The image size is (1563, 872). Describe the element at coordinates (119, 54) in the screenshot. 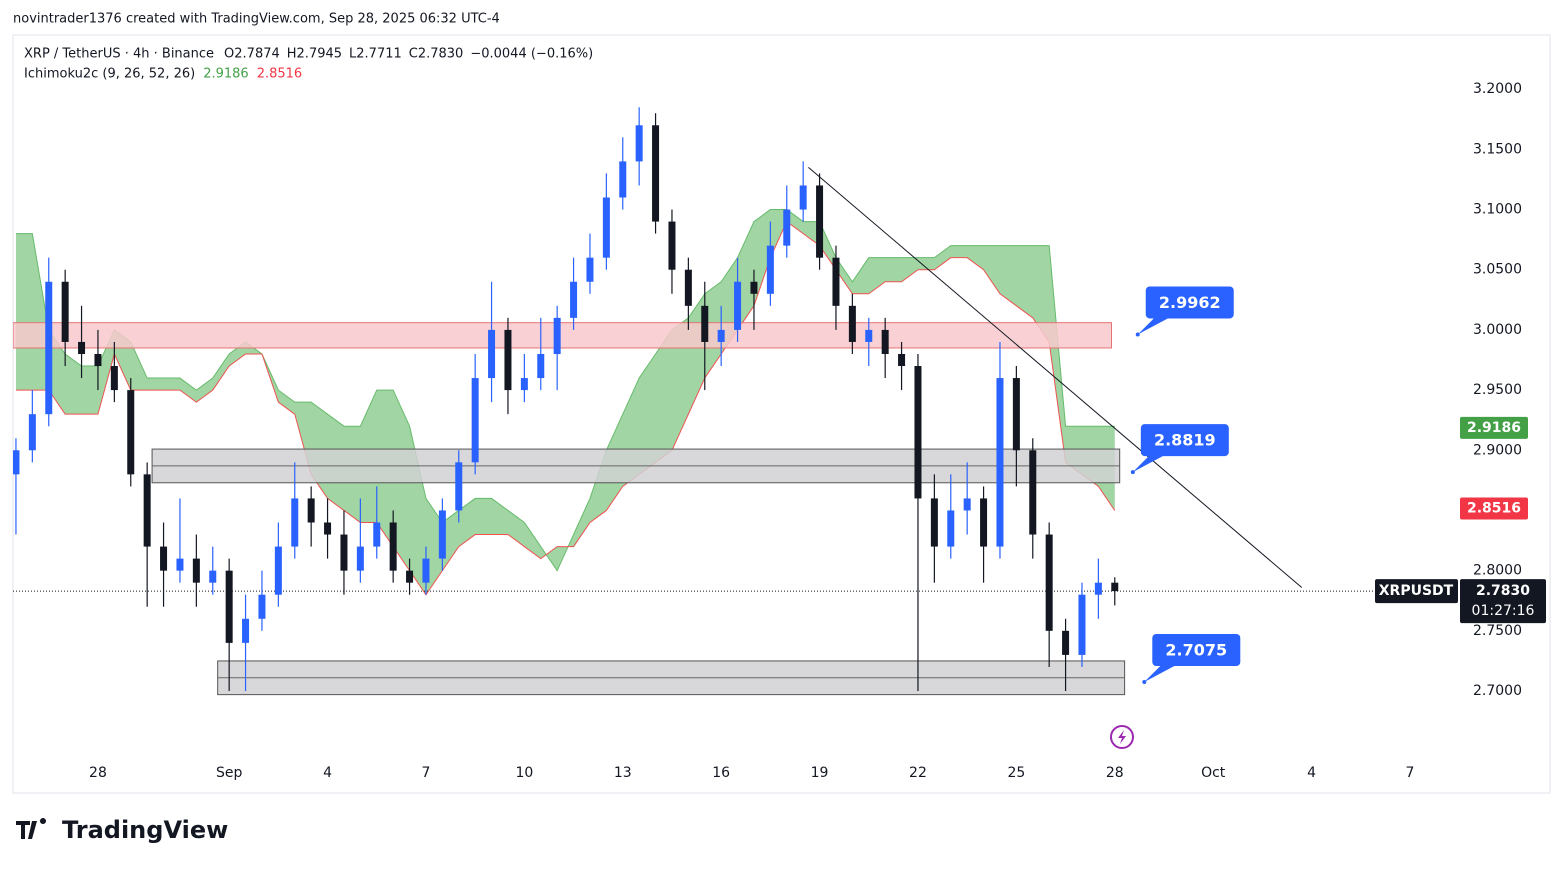

I see `symbol-line: XRP / TetherUS · 4h · Binance` at that location.